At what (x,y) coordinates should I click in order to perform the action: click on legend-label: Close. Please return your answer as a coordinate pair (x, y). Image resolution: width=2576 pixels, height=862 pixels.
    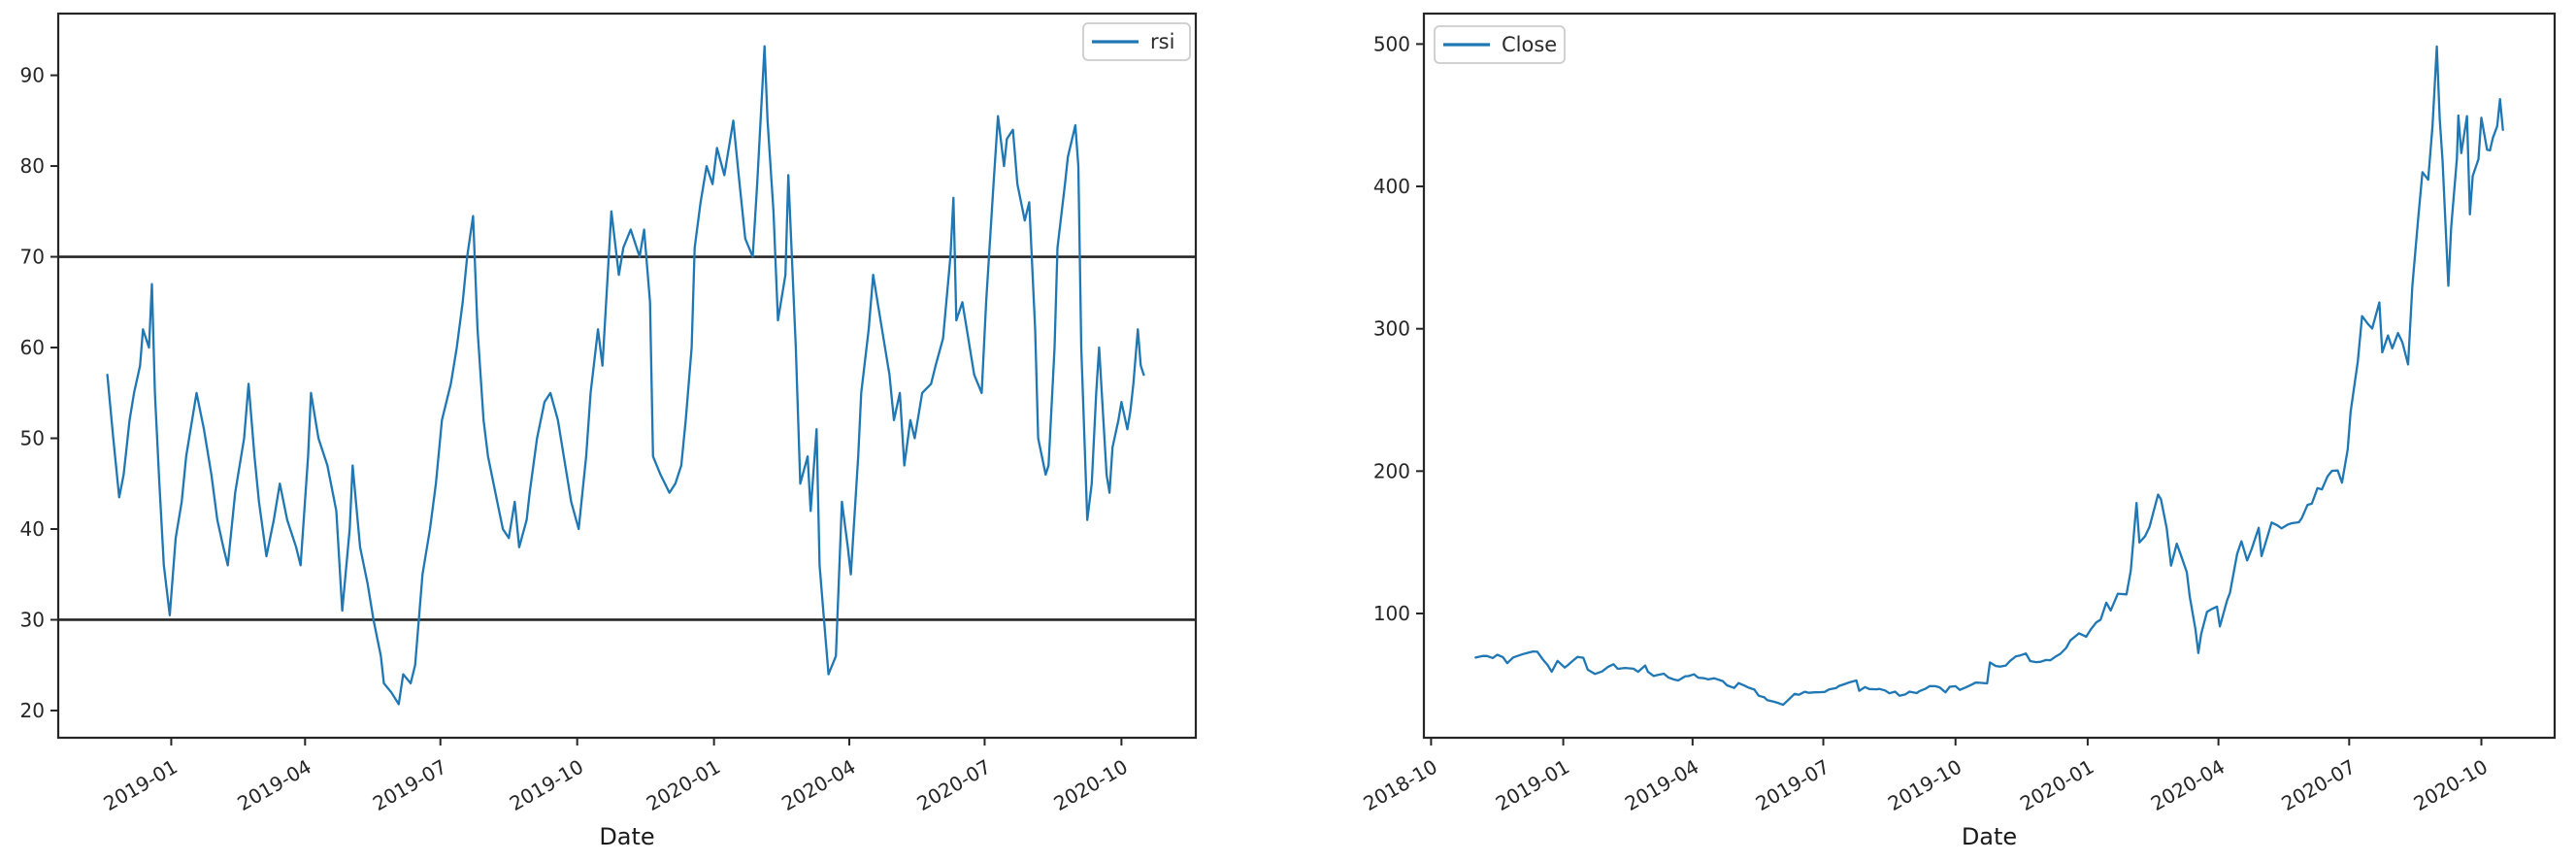
    Looking at the image, I should click on (1529, 44).